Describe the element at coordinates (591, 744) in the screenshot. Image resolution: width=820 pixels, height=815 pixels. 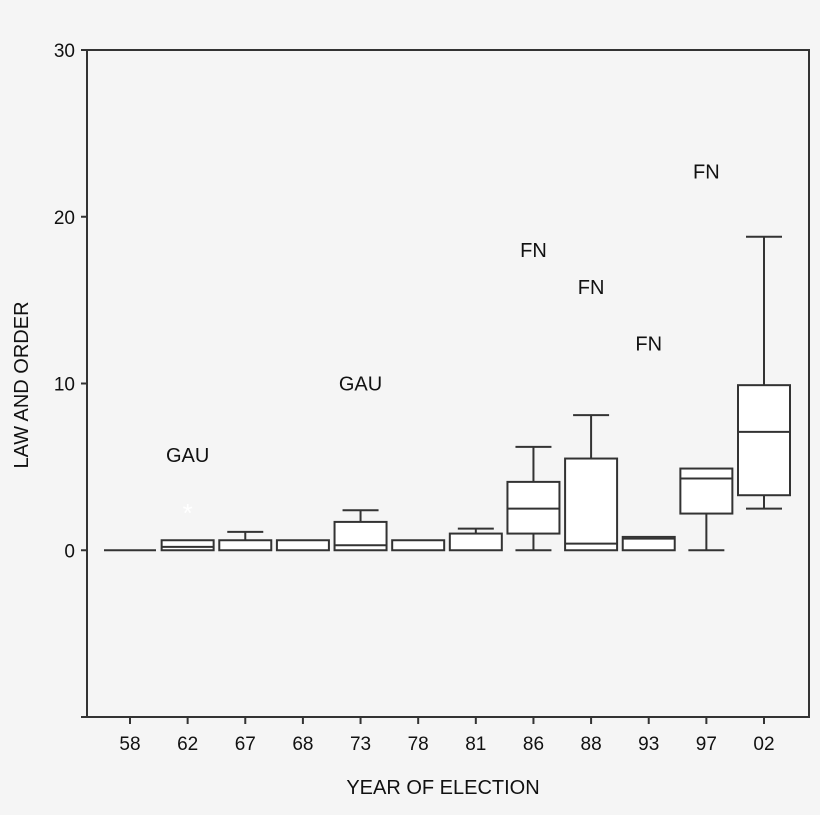
I see `x-tick-label: 88` at that location.